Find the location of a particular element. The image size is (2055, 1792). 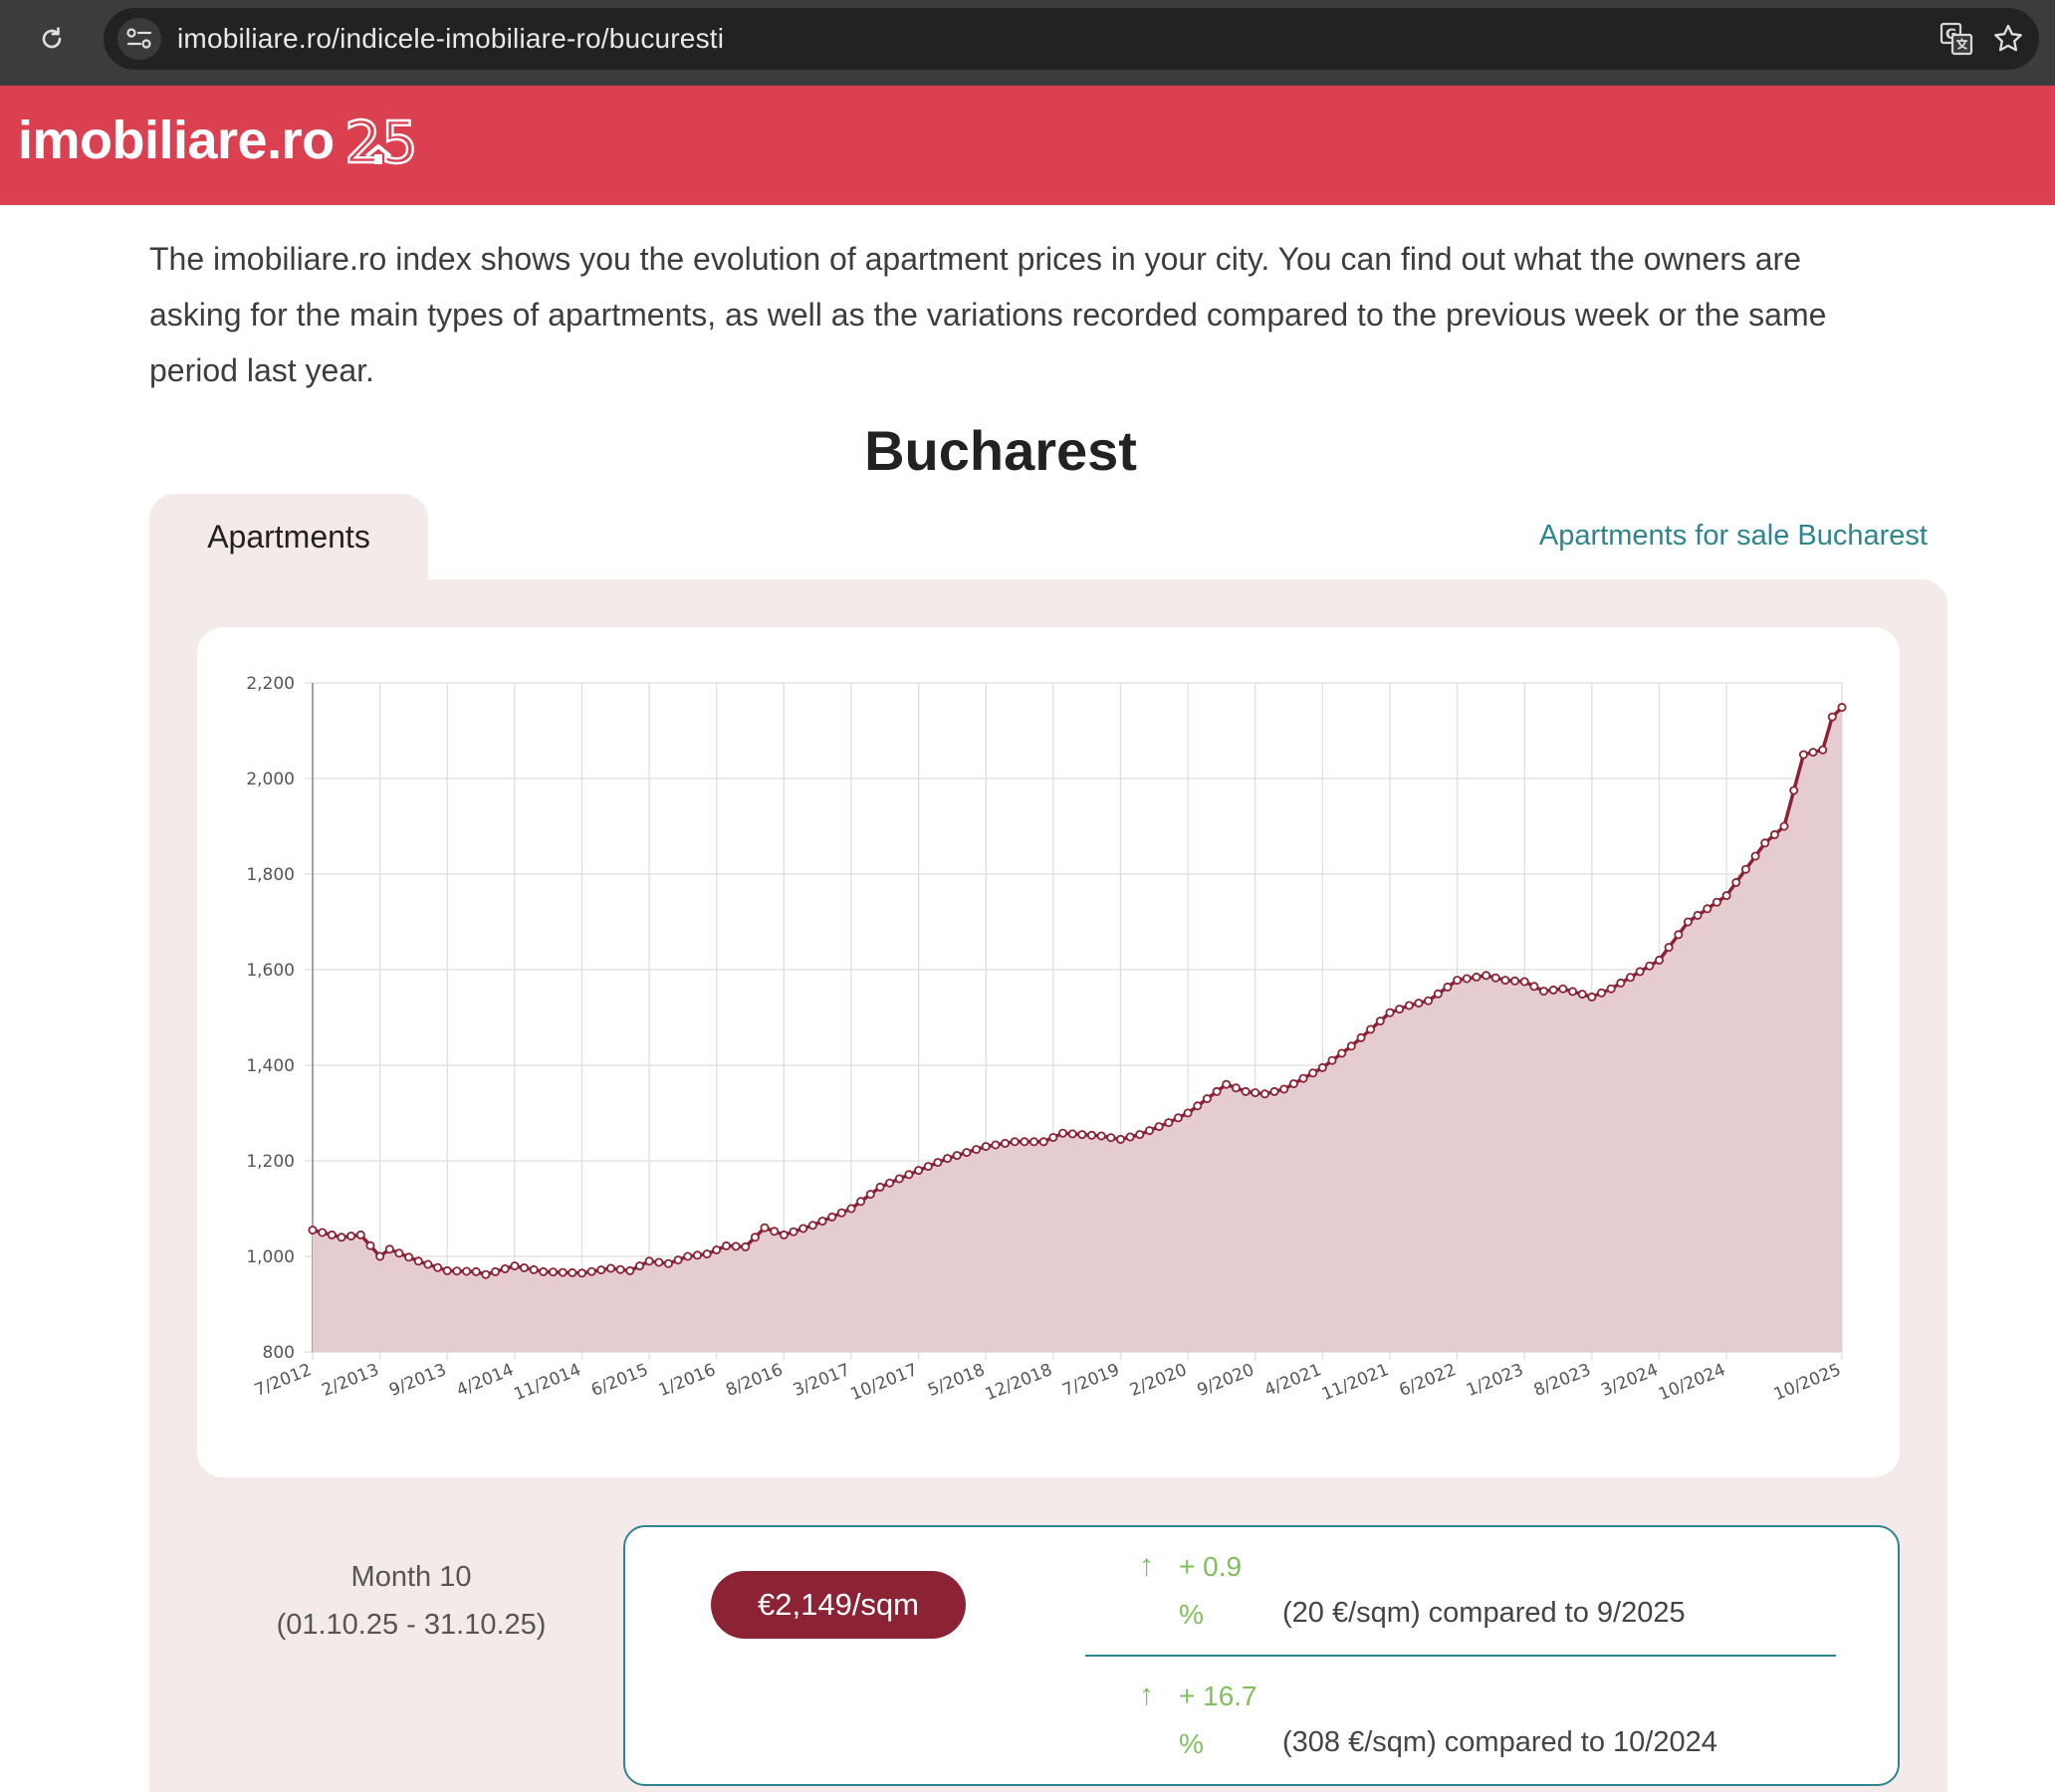

apartments-for-sale-link: Apartments for sale Bucharest is located at coordinates (1733, 536).